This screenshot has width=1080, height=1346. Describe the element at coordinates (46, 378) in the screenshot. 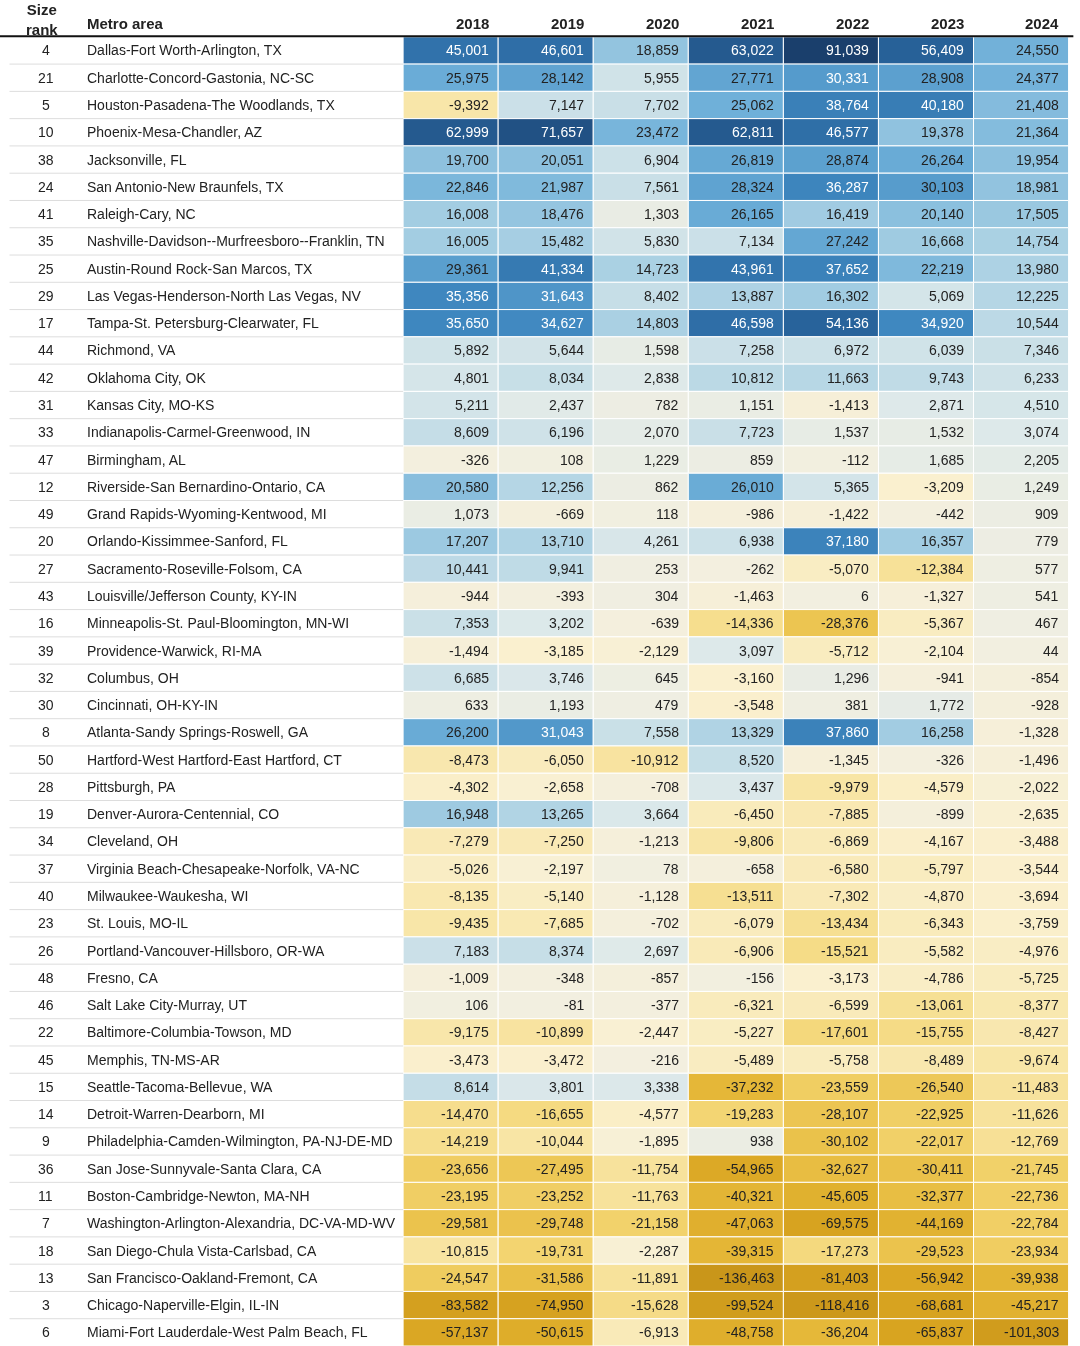

I see `y2-tick-label: 42` at that location.